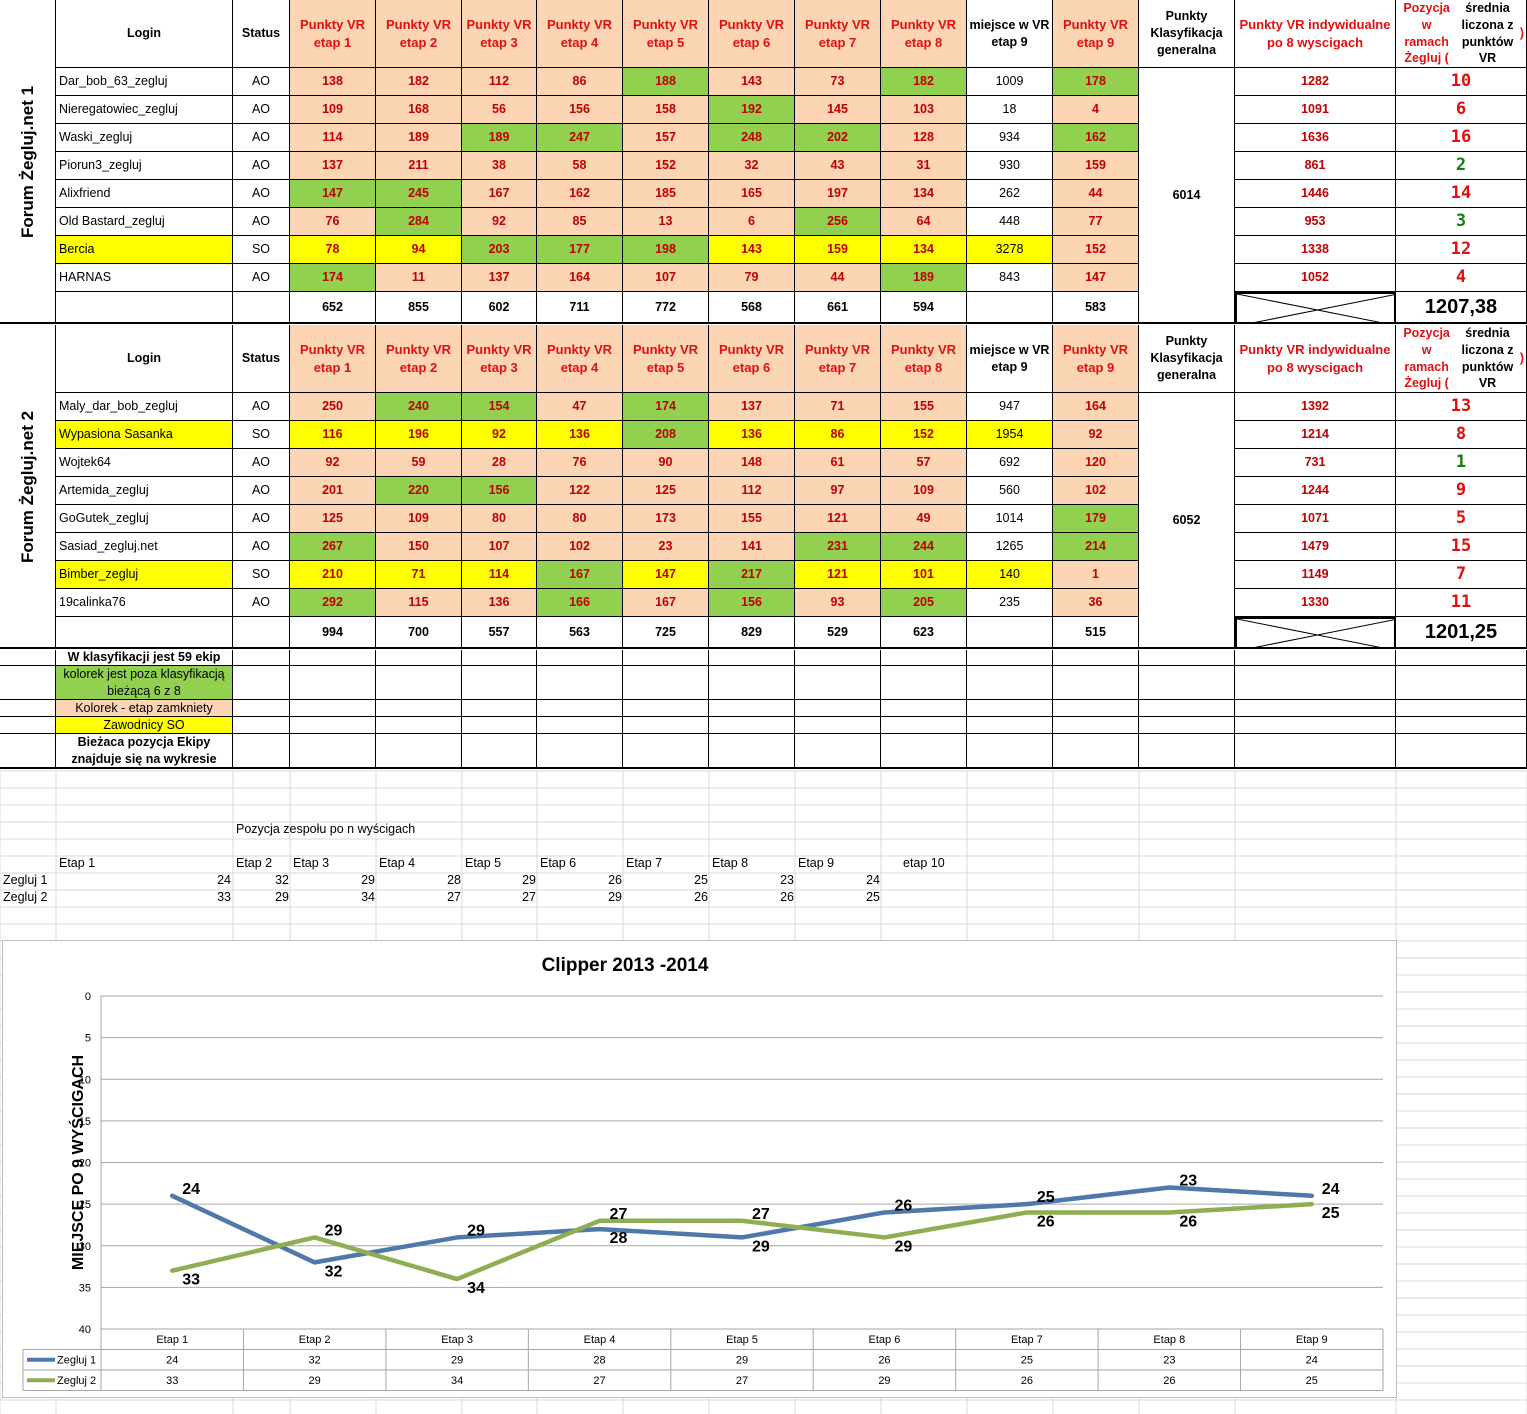 The width and height of the screenshot is (1527, 1414). Describe the element at coordinates (838, 435) in the screenshot. I see `stage-points: 86` at that location.